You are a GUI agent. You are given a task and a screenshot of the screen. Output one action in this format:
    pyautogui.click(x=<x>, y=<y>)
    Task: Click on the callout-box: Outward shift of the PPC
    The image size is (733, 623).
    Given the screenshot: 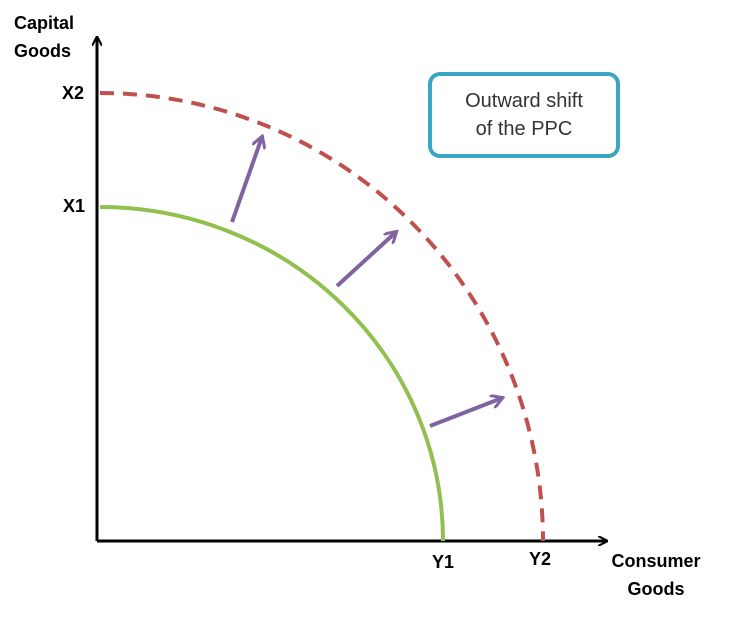 What is the action you would take?
    pyautogui.click(x=524, y=115)
    